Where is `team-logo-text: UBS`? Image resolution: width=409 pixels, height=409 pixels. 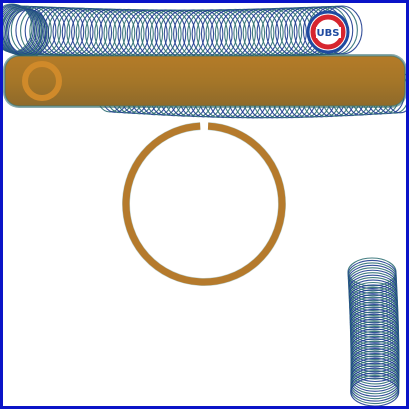 team-logo-text: UBS is located at coordinates (328, 33).